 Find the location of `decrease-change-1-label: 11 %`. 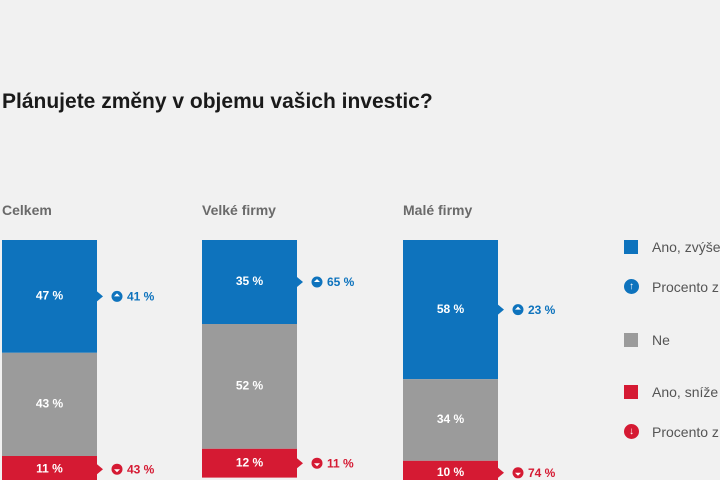

decrease-change-1-label: 11 % is located at coordinates (340, 463).